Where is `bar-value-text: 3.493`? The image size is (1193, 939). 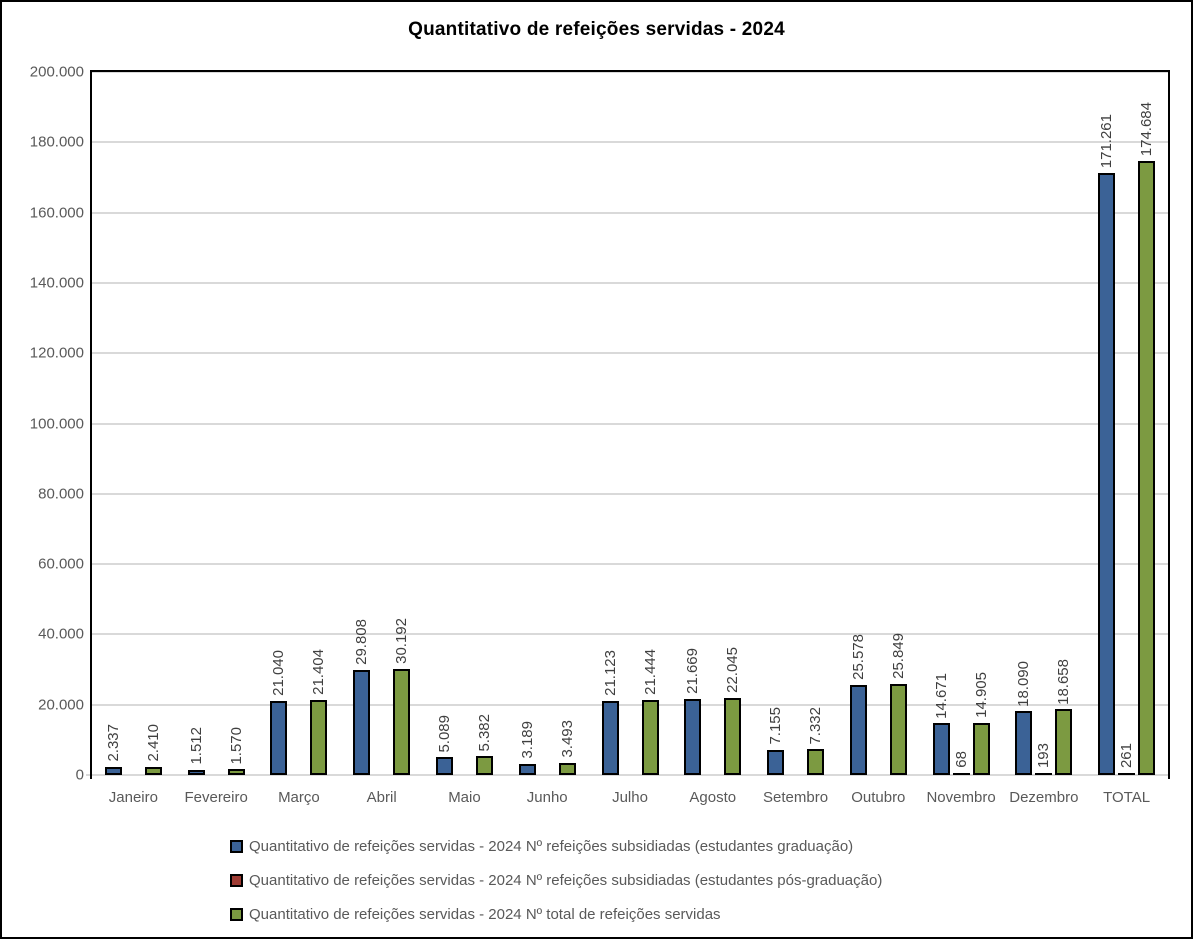
bar-value-text: 3.493 is located at coordinates (567, 739).